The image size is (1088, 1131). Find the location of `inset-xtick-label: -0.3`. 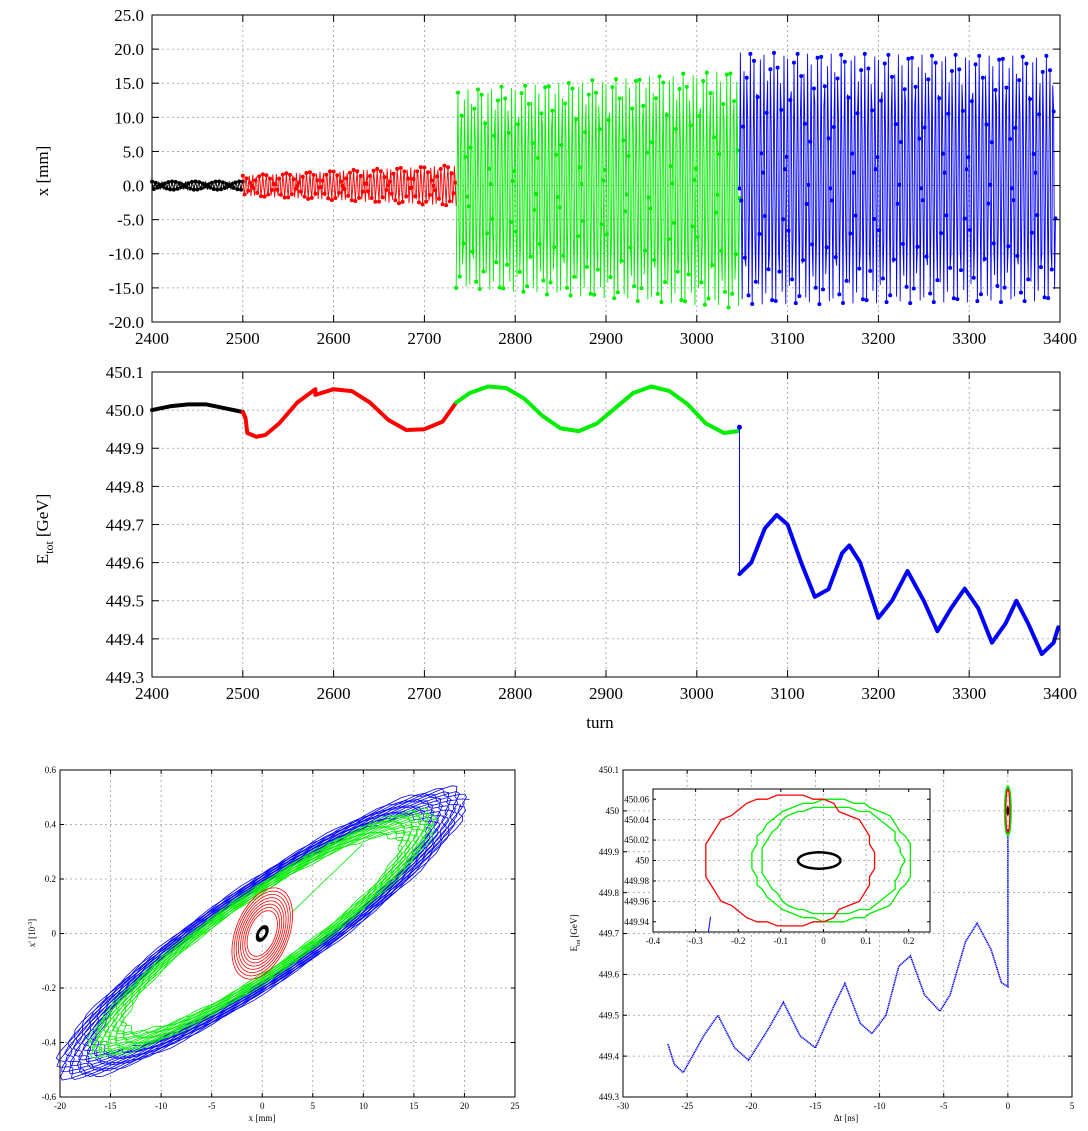

inset-xtick-label: -0.3 is located at coordinates (695, 941).